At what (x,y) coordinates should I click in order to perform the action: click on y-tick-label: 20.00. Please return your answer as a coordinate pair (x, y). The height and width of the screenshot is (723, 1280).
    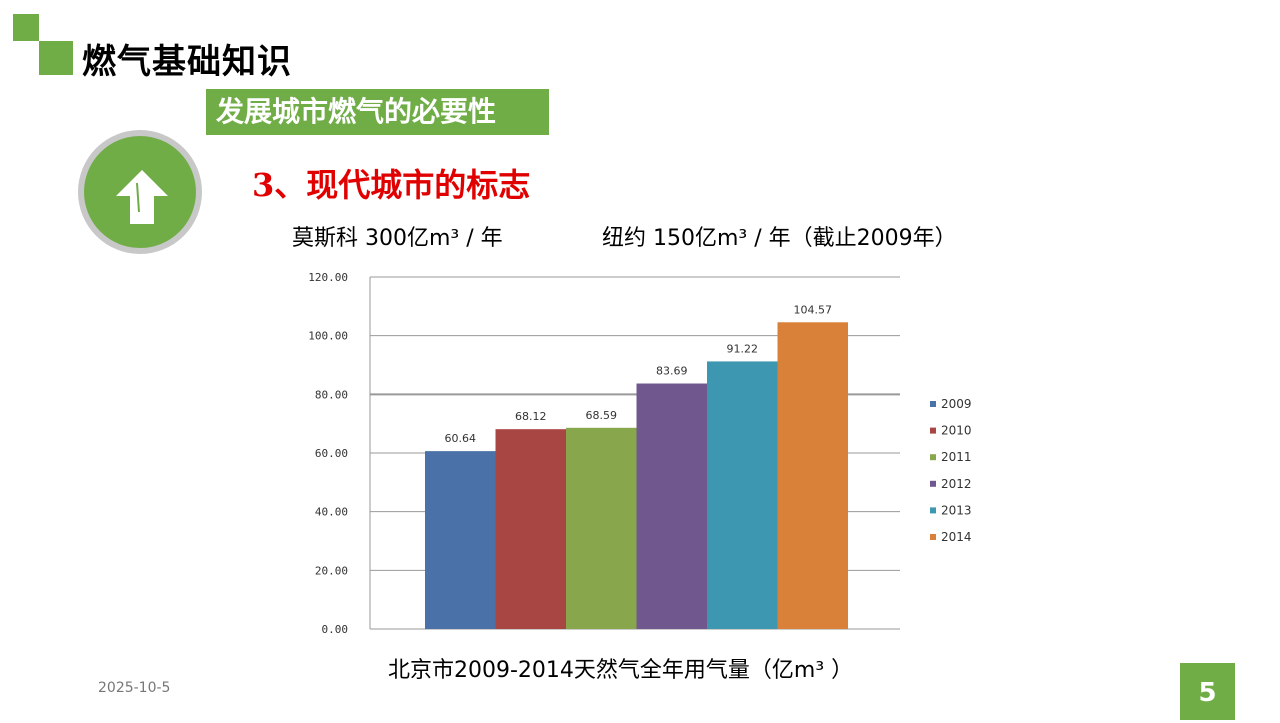
    Looking at the image, I should click on (331, 570).